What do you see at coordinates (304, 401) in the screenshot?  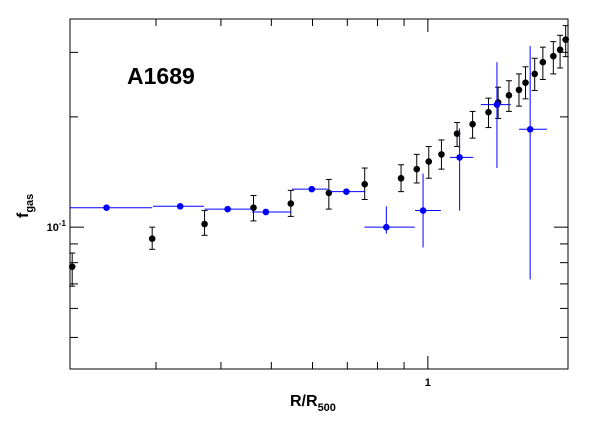 I see `x-axis-label-main: R/R` at bounding box center [304, 401].